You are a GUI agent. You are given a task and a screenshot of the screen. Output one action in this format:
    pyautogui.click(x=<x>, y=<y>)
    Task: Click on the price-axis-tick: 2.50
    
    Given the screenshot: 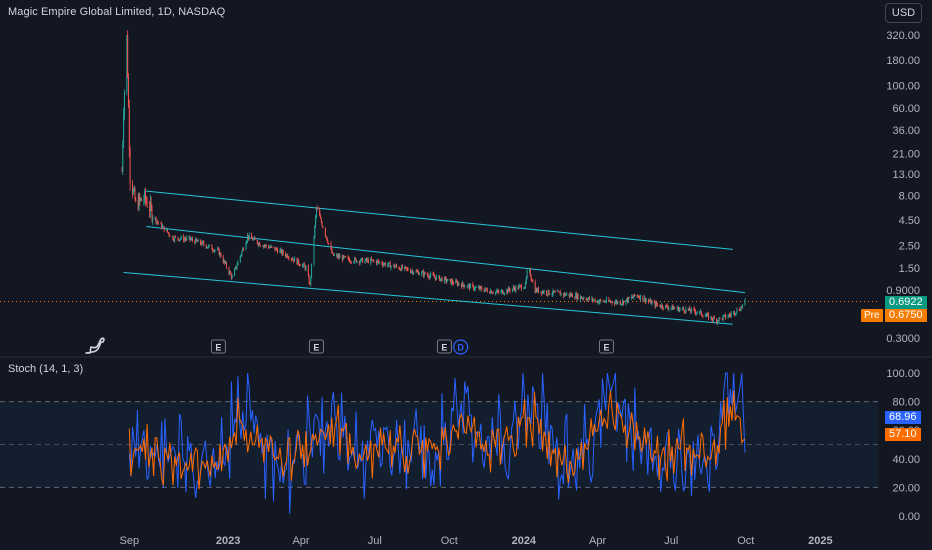 What is the action you would take?
    pyautogui.click(x=909, y=247)
    